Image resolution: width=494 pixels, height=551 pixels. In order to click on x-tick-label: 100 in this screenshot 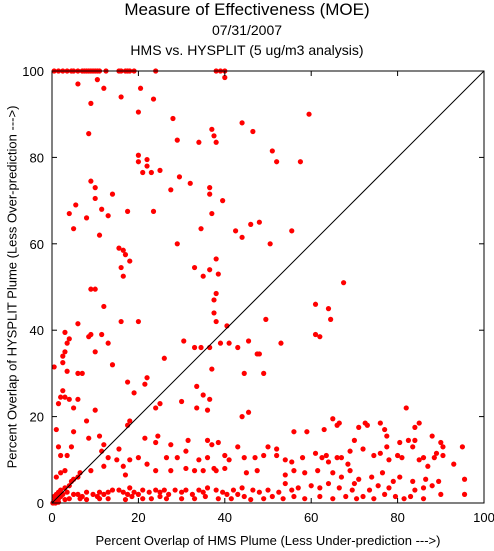, I will do `click(483, 517)`.